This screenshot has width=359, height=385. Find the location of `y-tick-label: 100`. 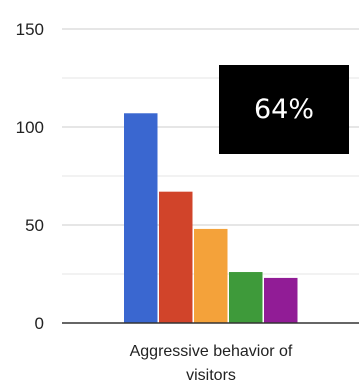

y-tick-label: 100 is located at coordinates (30, 127).